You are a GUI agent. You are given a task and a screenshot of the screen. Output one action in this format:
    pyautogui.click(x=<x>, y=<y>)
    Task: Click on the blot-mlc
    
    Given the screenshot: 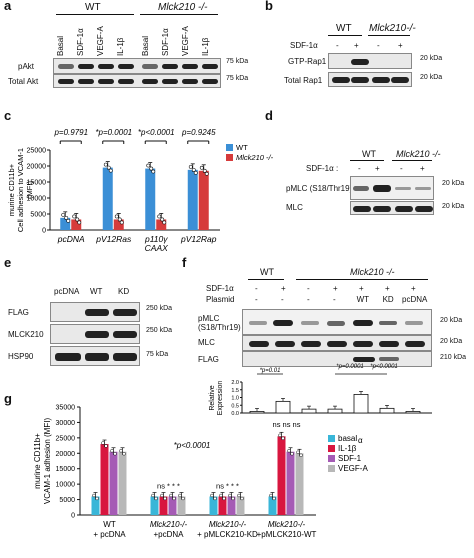 What is the action you would take?
    pyautogui.click(x=392, y=208)
    